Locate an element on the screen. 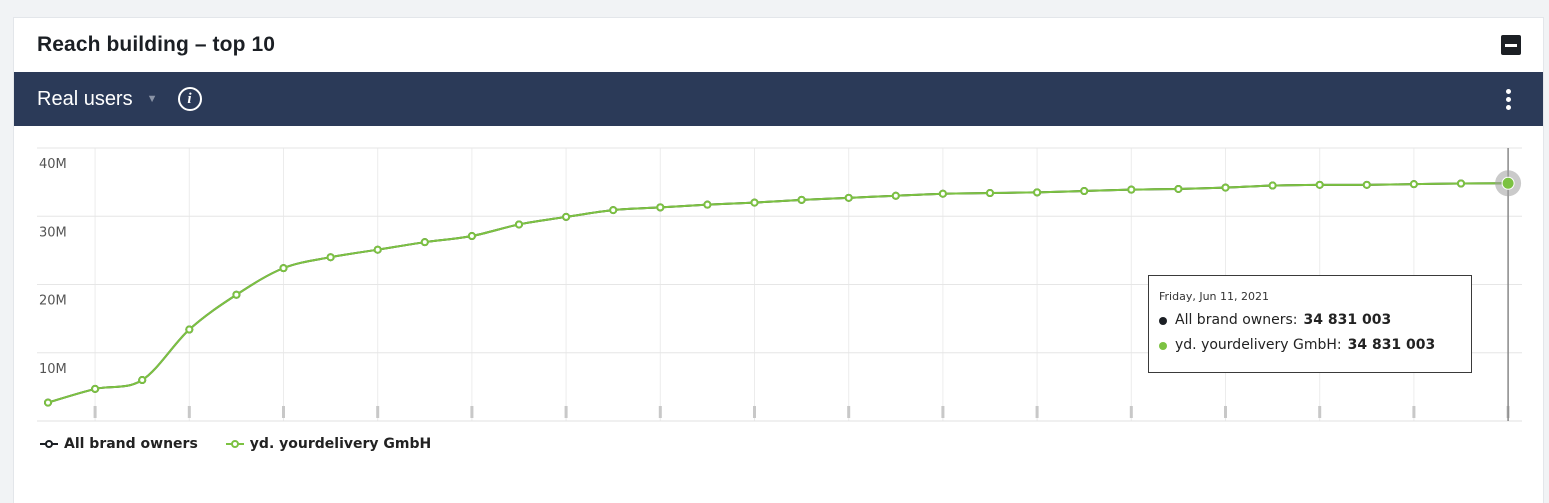  legend-label: All brand owners is located at coordinates (131, 444).